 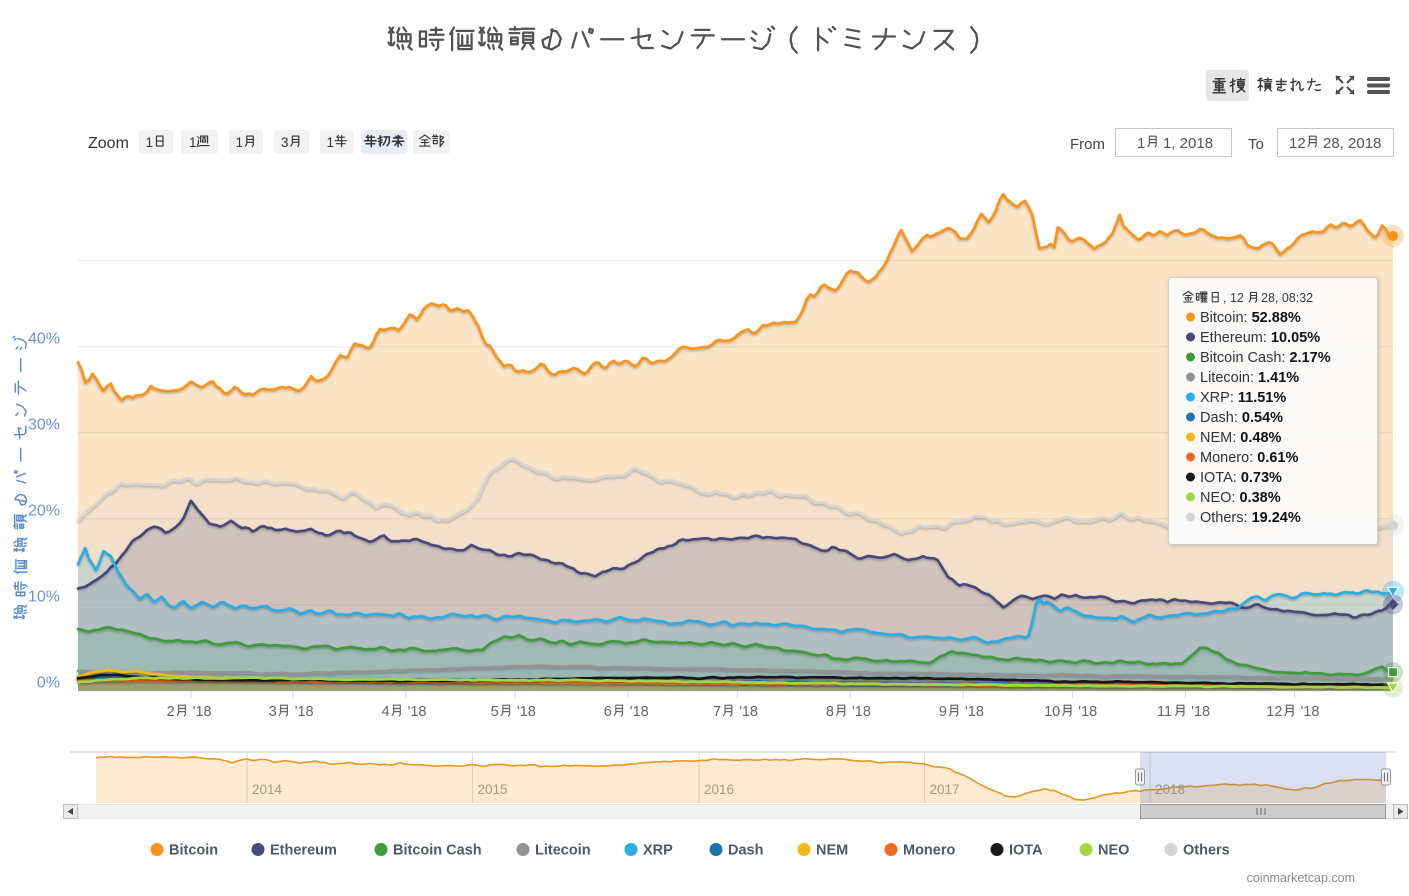 I want to click on svg-text: Others, so click(x=1206, y=851).